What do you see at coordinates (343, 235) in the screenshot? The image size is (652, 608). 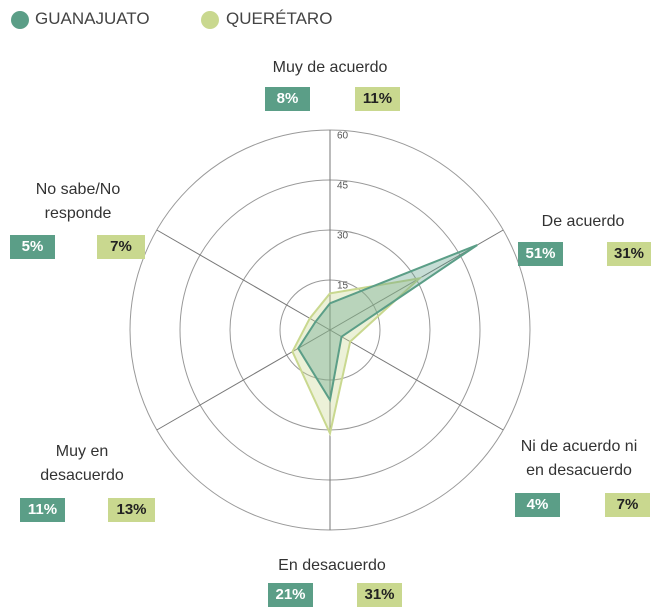 I see `r-tick-label: 30` at bounding box center [343, 235].